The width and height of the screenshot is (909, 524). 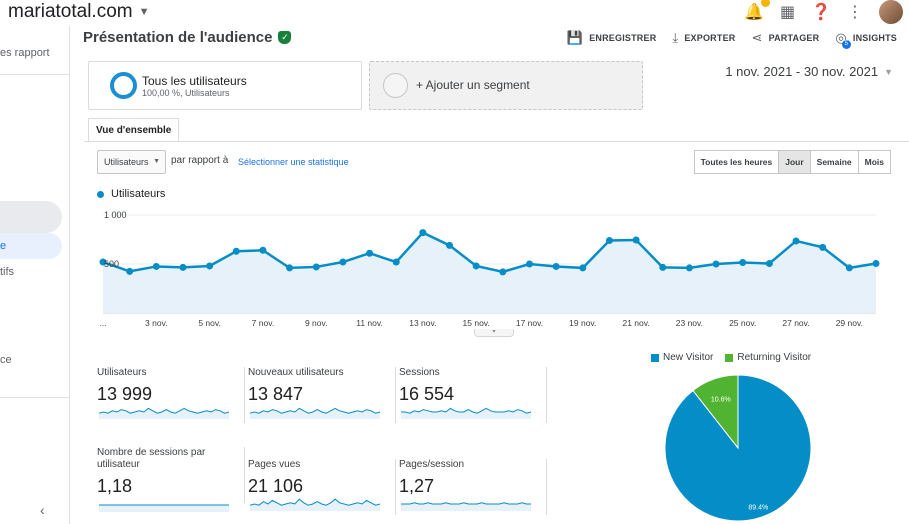 I want to click on visitor-pie-chart: 10.6% 89.4%, so click(x=740, y=448).